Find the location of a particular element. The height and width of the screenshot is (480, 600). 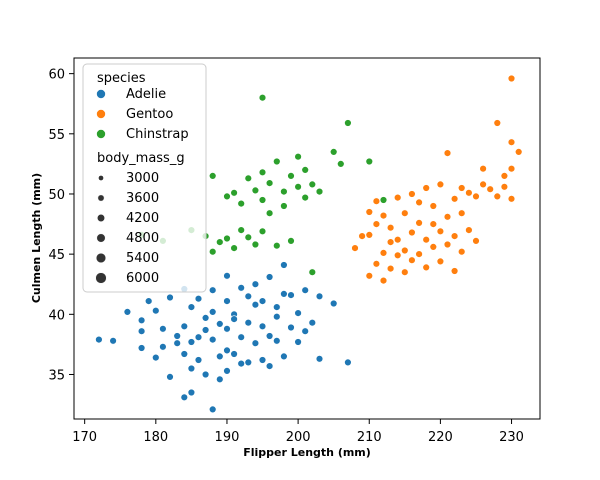

y-tick-label: 50 is located at coordinates (56, 195).